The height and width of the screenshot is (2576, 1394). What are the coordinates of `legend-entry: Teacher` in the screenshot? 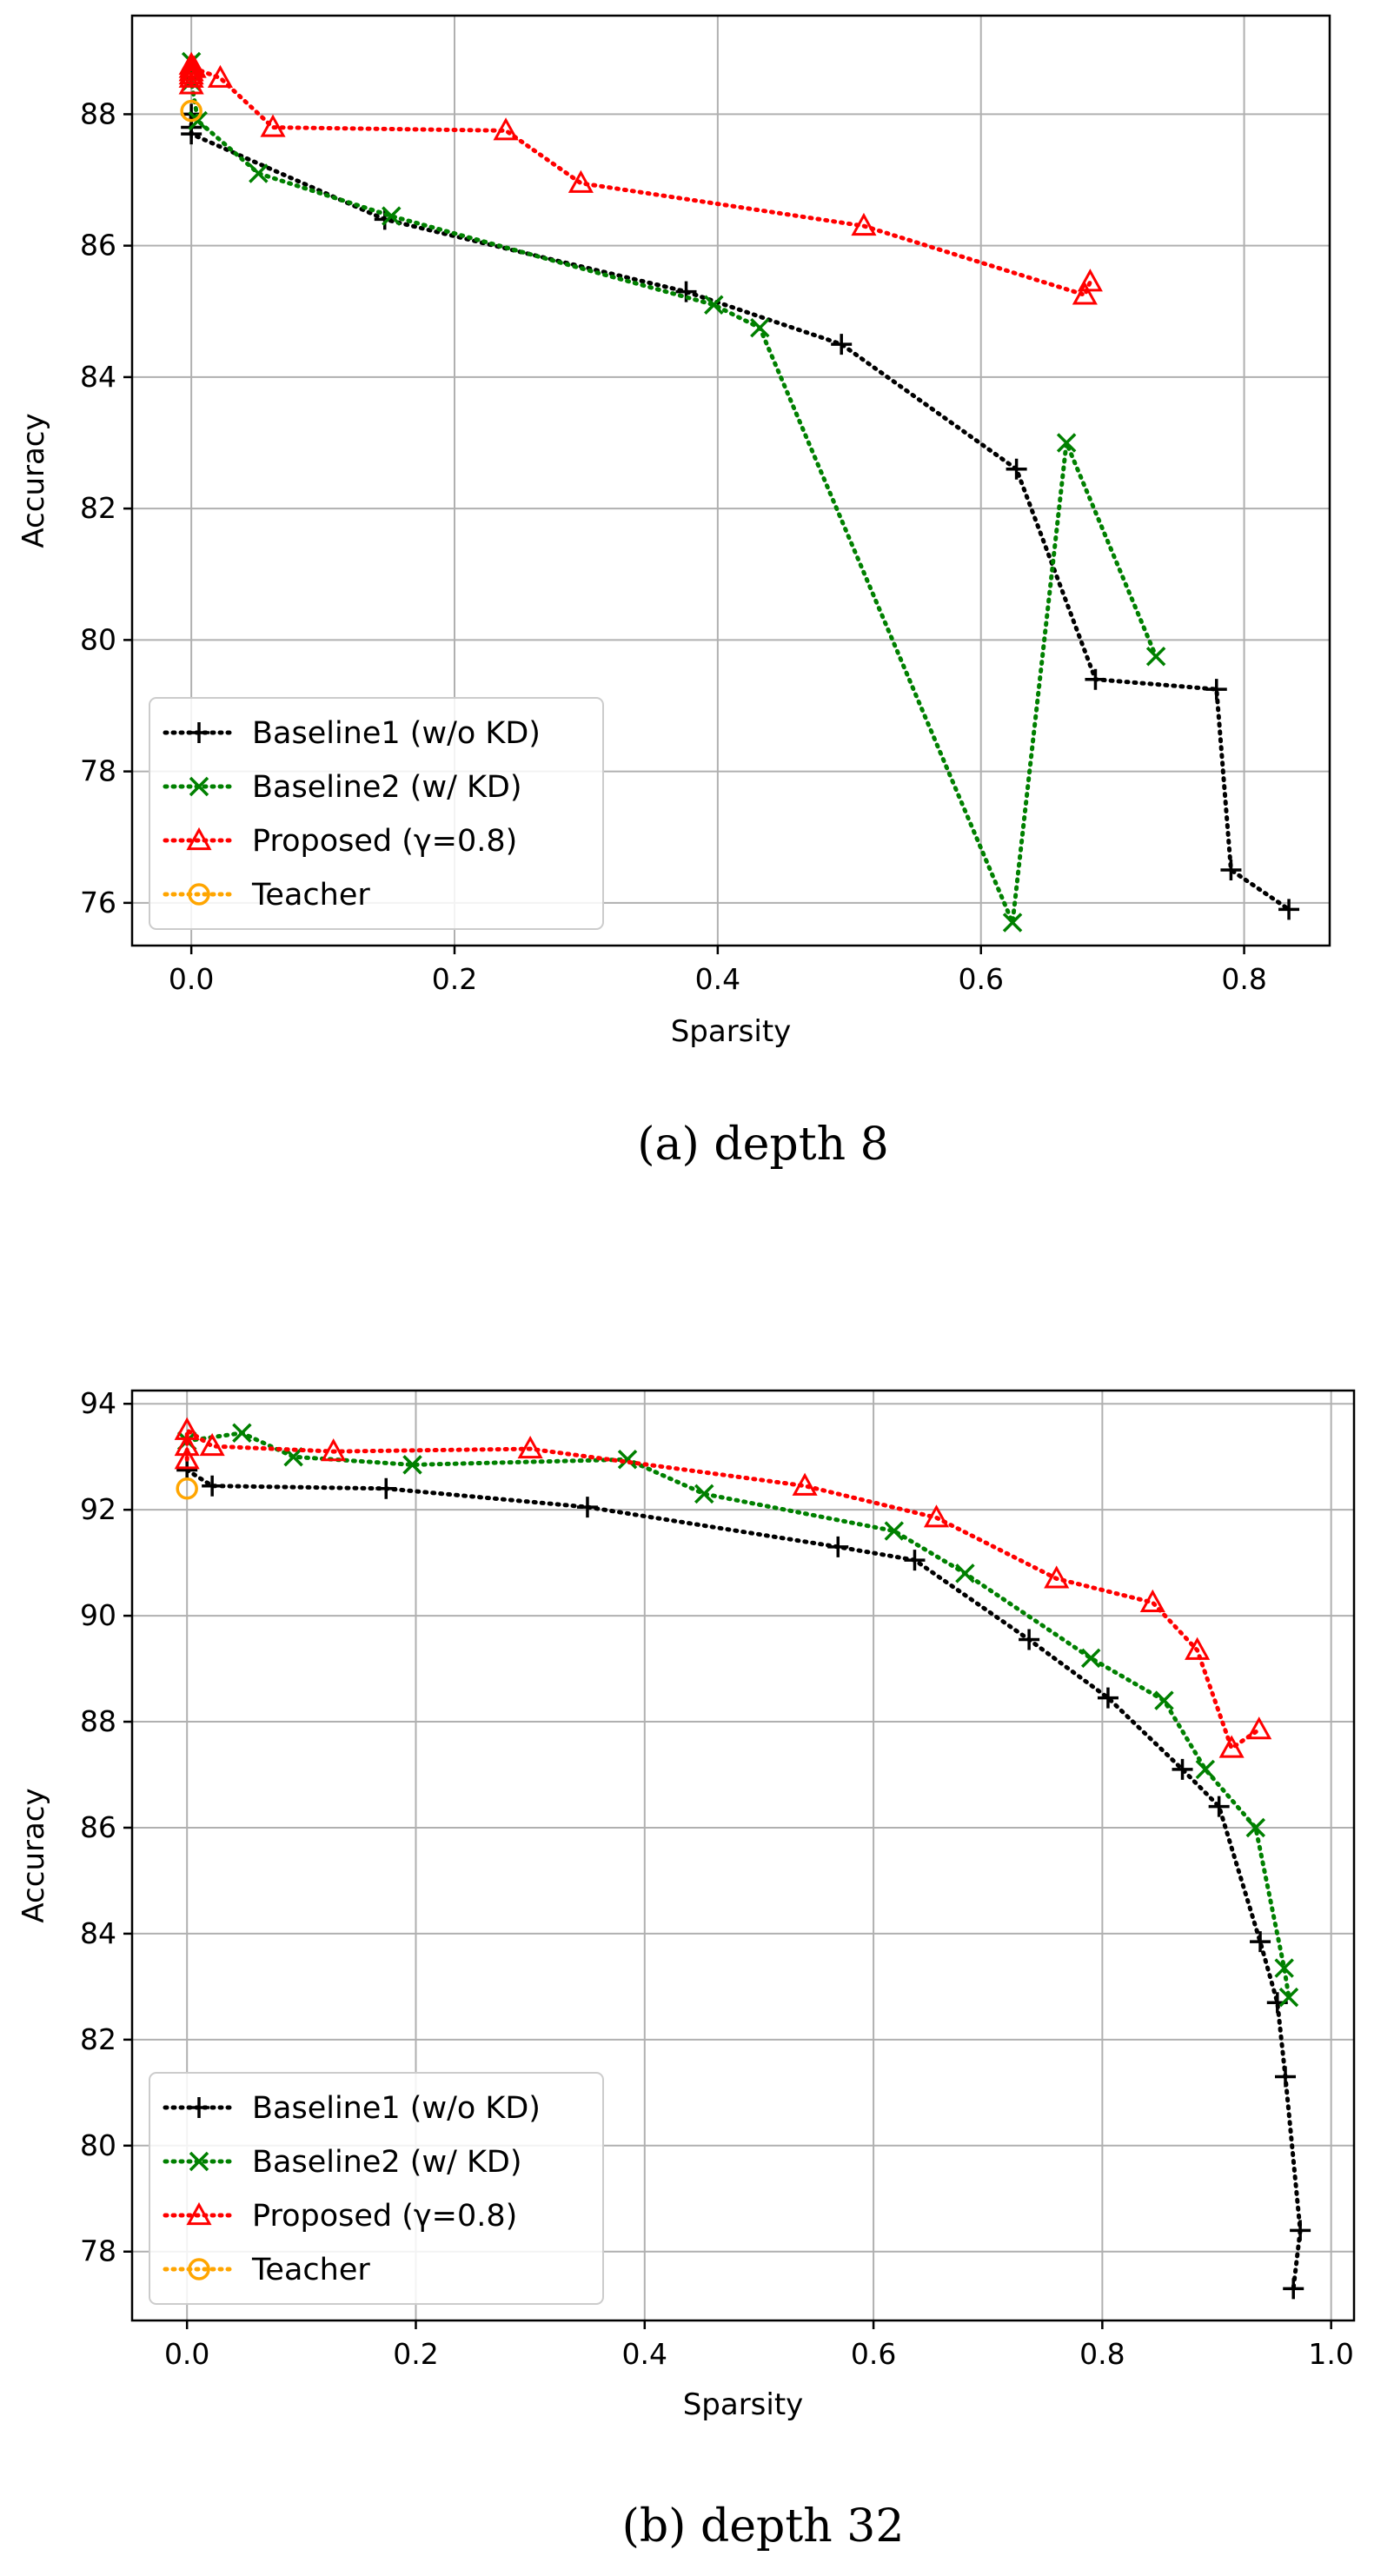 It's located at (266, 2270).